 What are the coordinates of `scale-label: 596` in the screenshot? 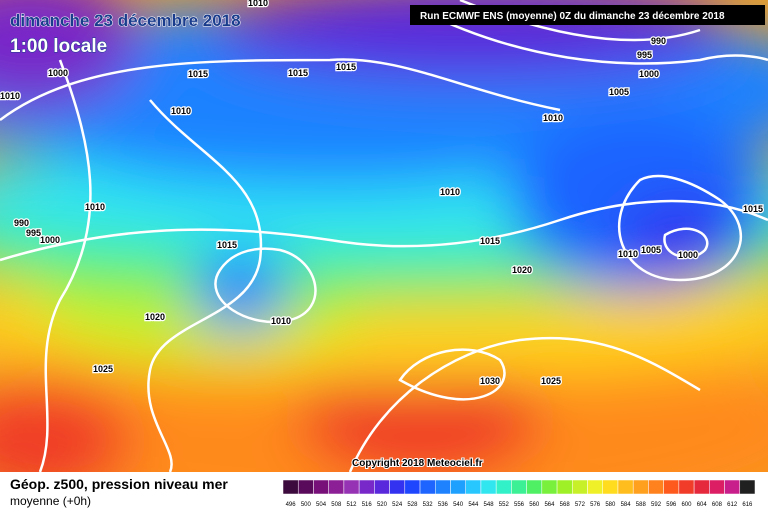 It's located at (671, 505).